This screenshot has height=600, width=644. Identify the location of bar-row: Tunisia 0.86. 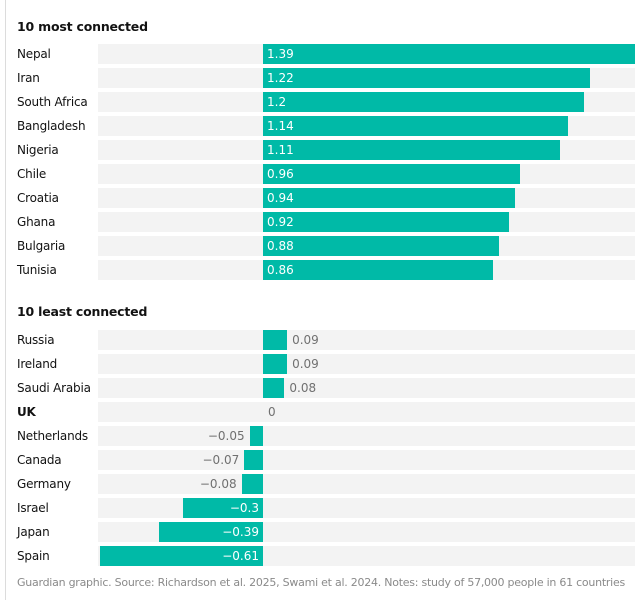
(322, 270).